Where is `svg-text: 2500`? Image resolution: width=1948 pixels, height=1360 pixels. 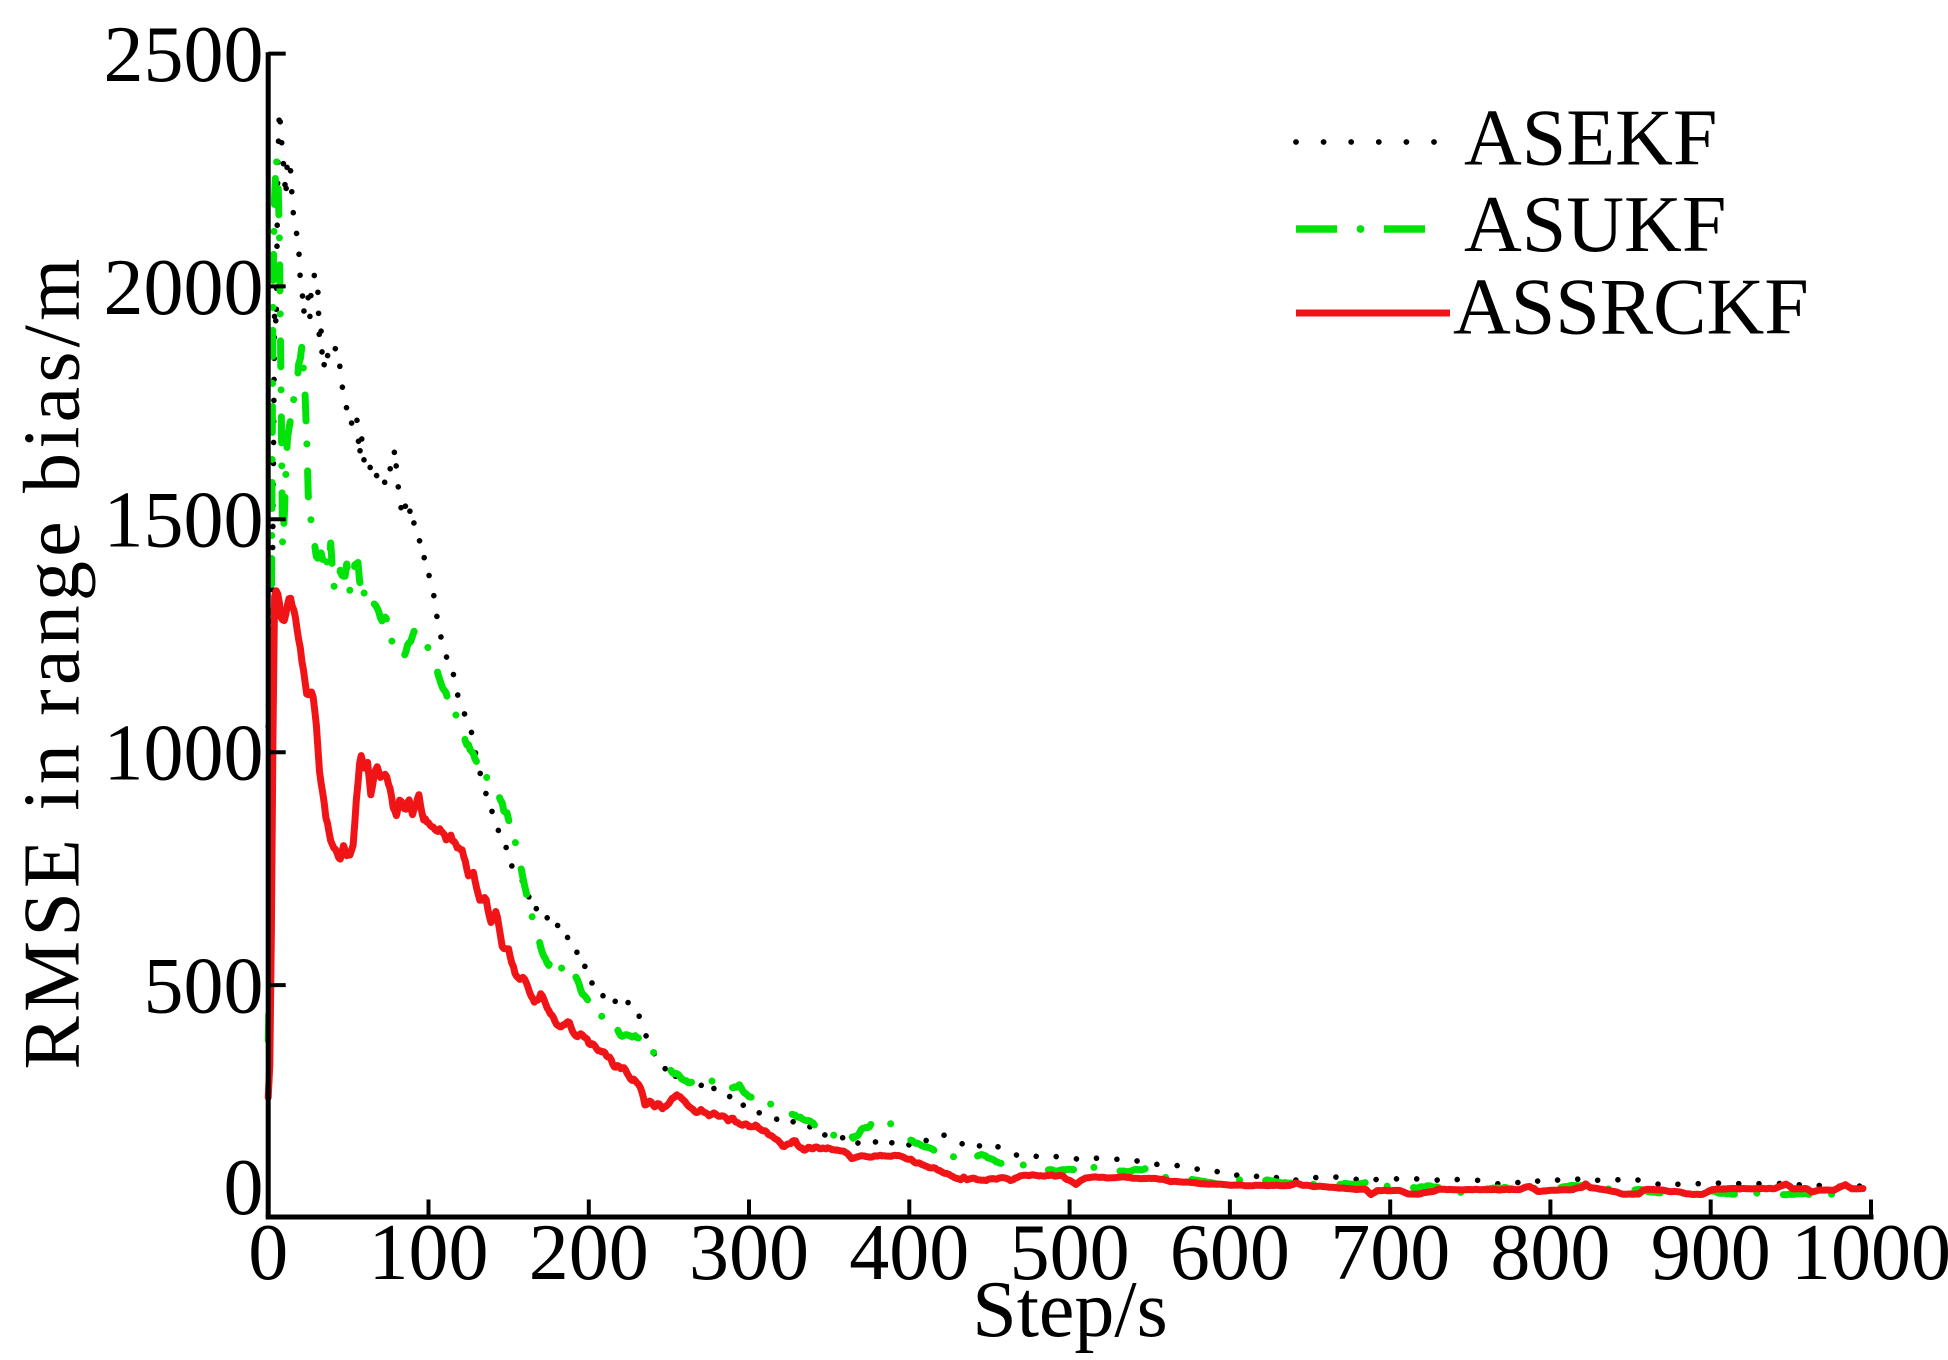
svg-text: 2500 is located at coordinates (184, 55).